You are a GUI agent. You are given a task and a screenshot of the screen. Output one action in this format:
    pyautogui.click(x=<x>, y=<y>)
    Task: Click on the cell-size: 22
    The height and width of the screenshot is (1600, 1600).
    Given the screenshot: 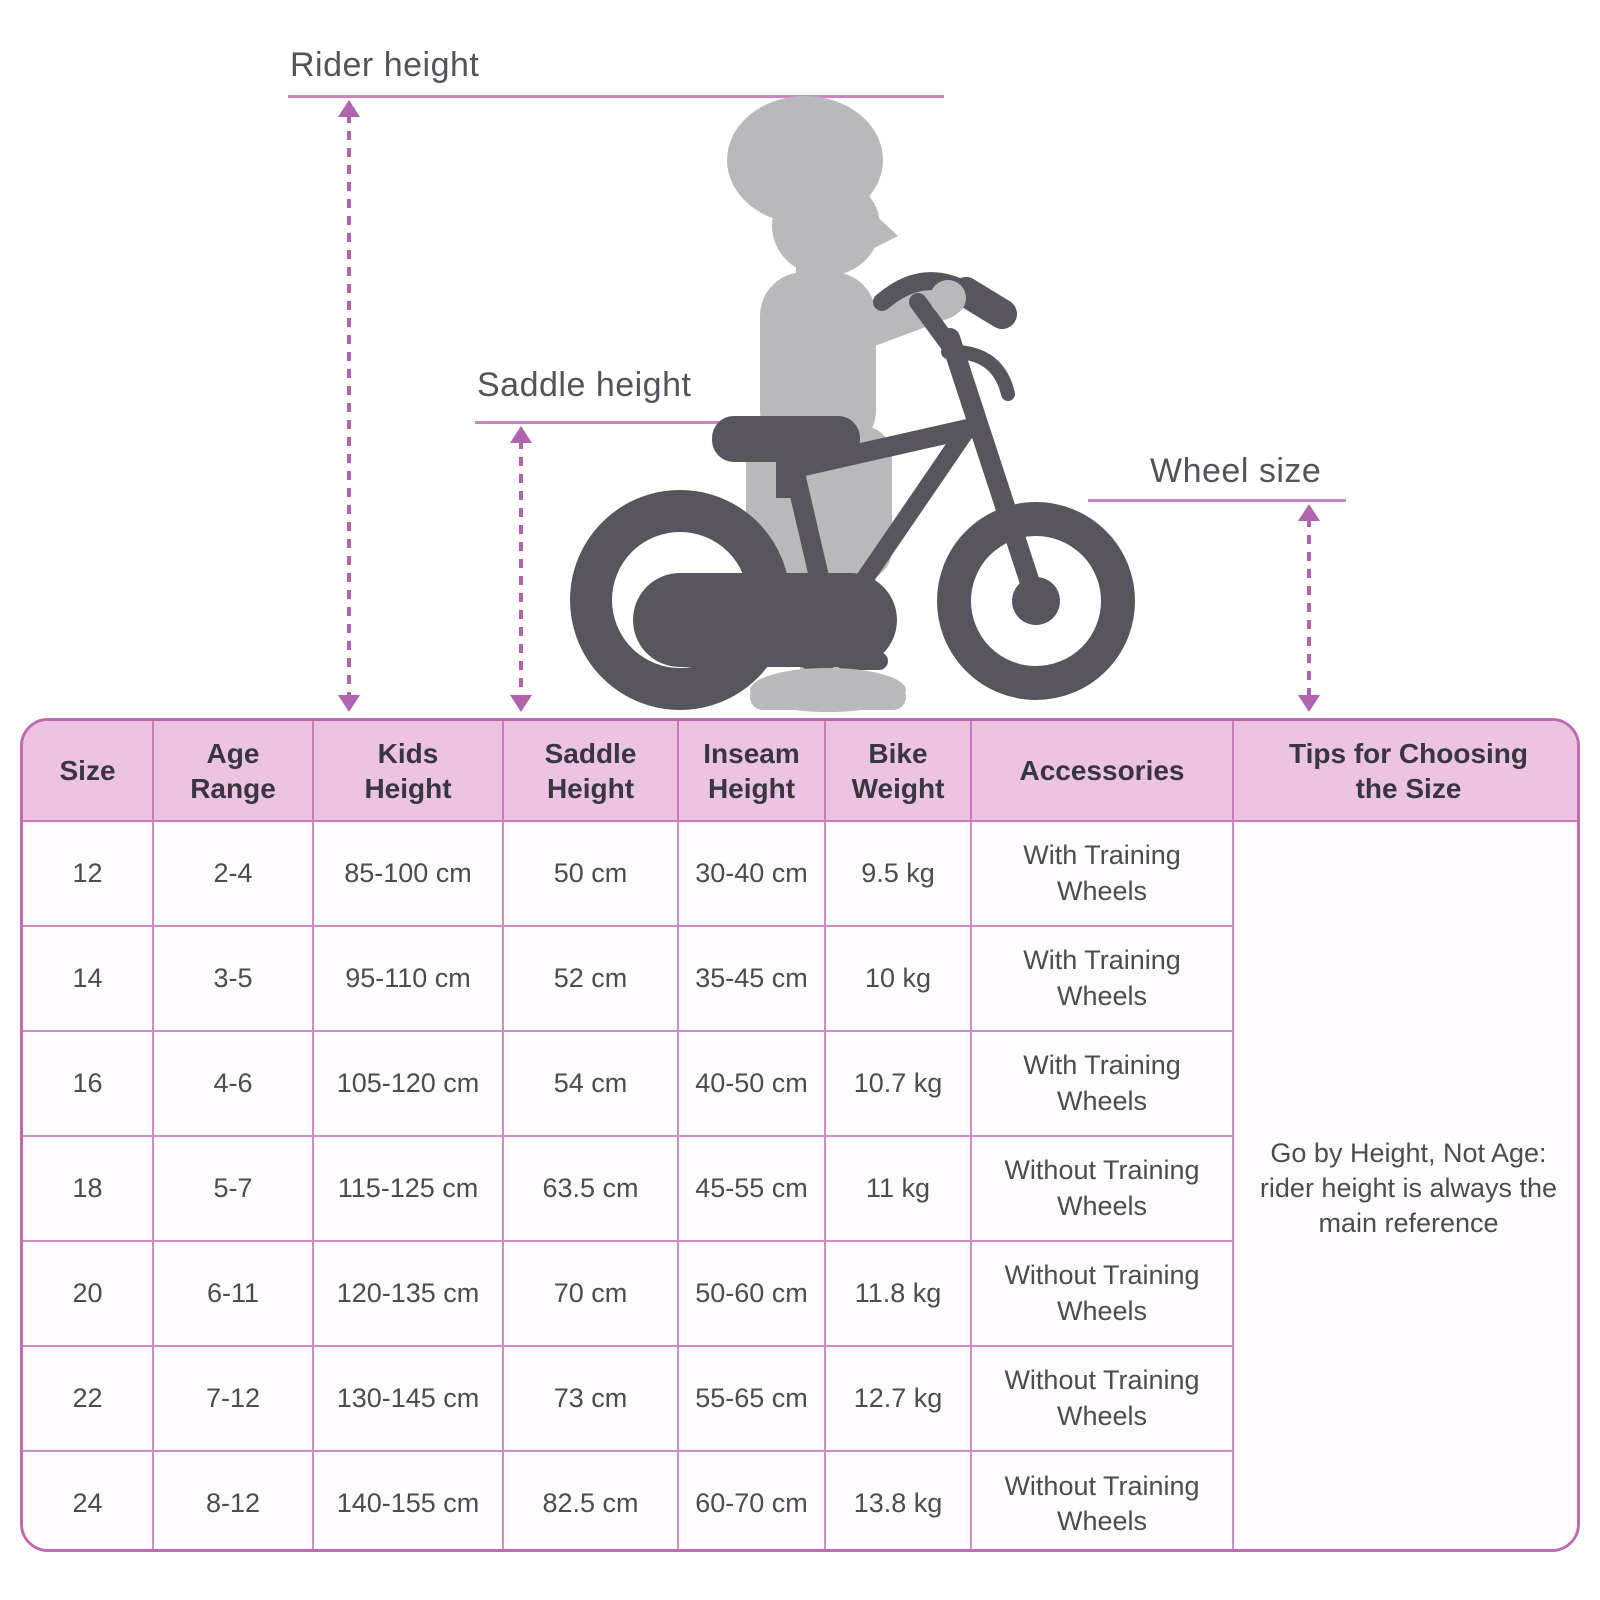 What is the action you would take?
    pyautogui.click(x=88, y=1398)
    